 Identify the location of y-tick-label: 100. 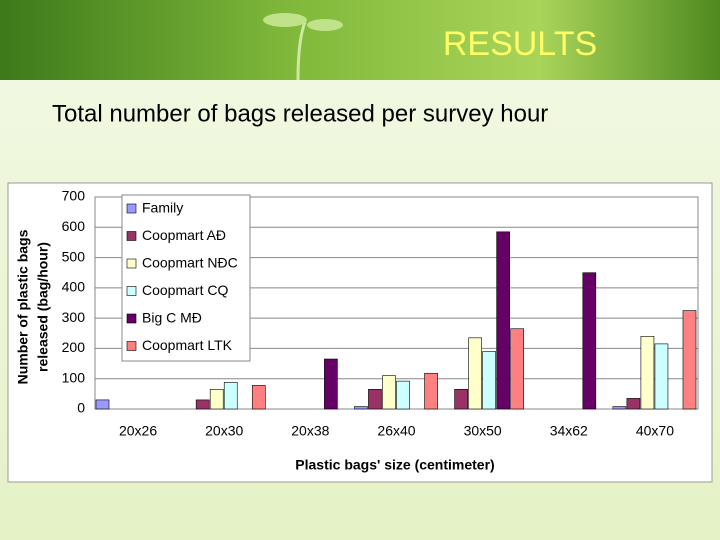
(74, 377).